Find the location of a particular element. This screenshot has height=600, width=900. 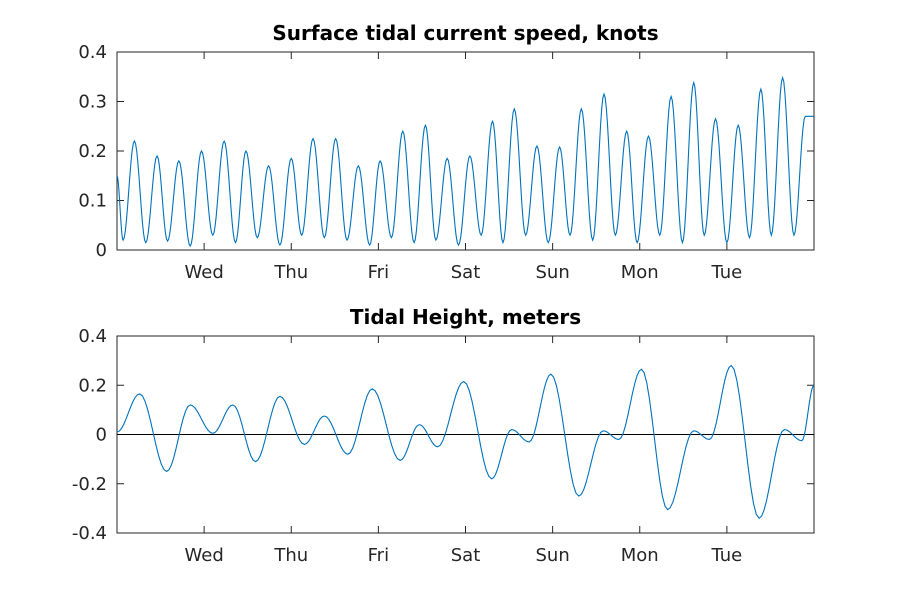

current-speed-title: Surface tidal current speed, knots is located at coordinates (465, 33).